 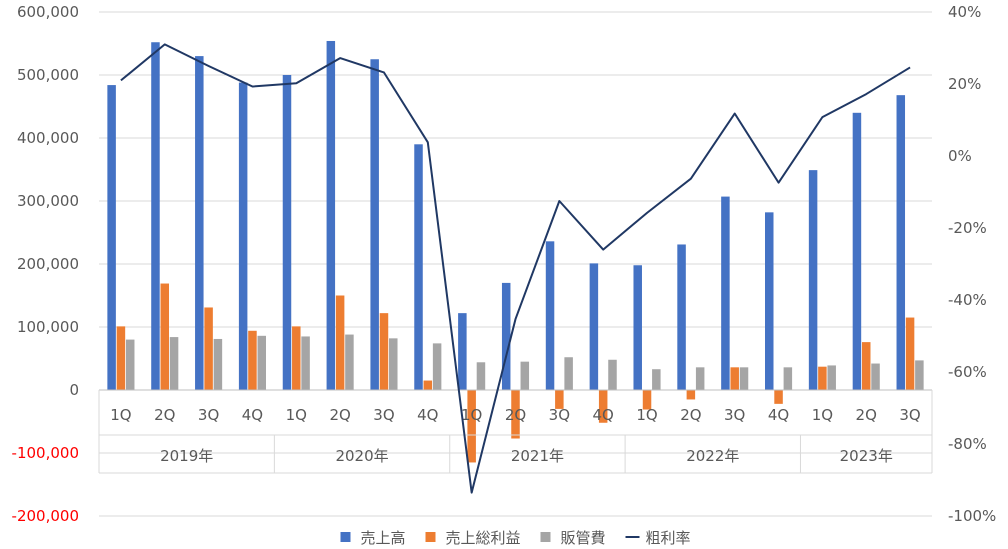 I want to click on right-tick-label: -20%, so click(x=967, y=228).